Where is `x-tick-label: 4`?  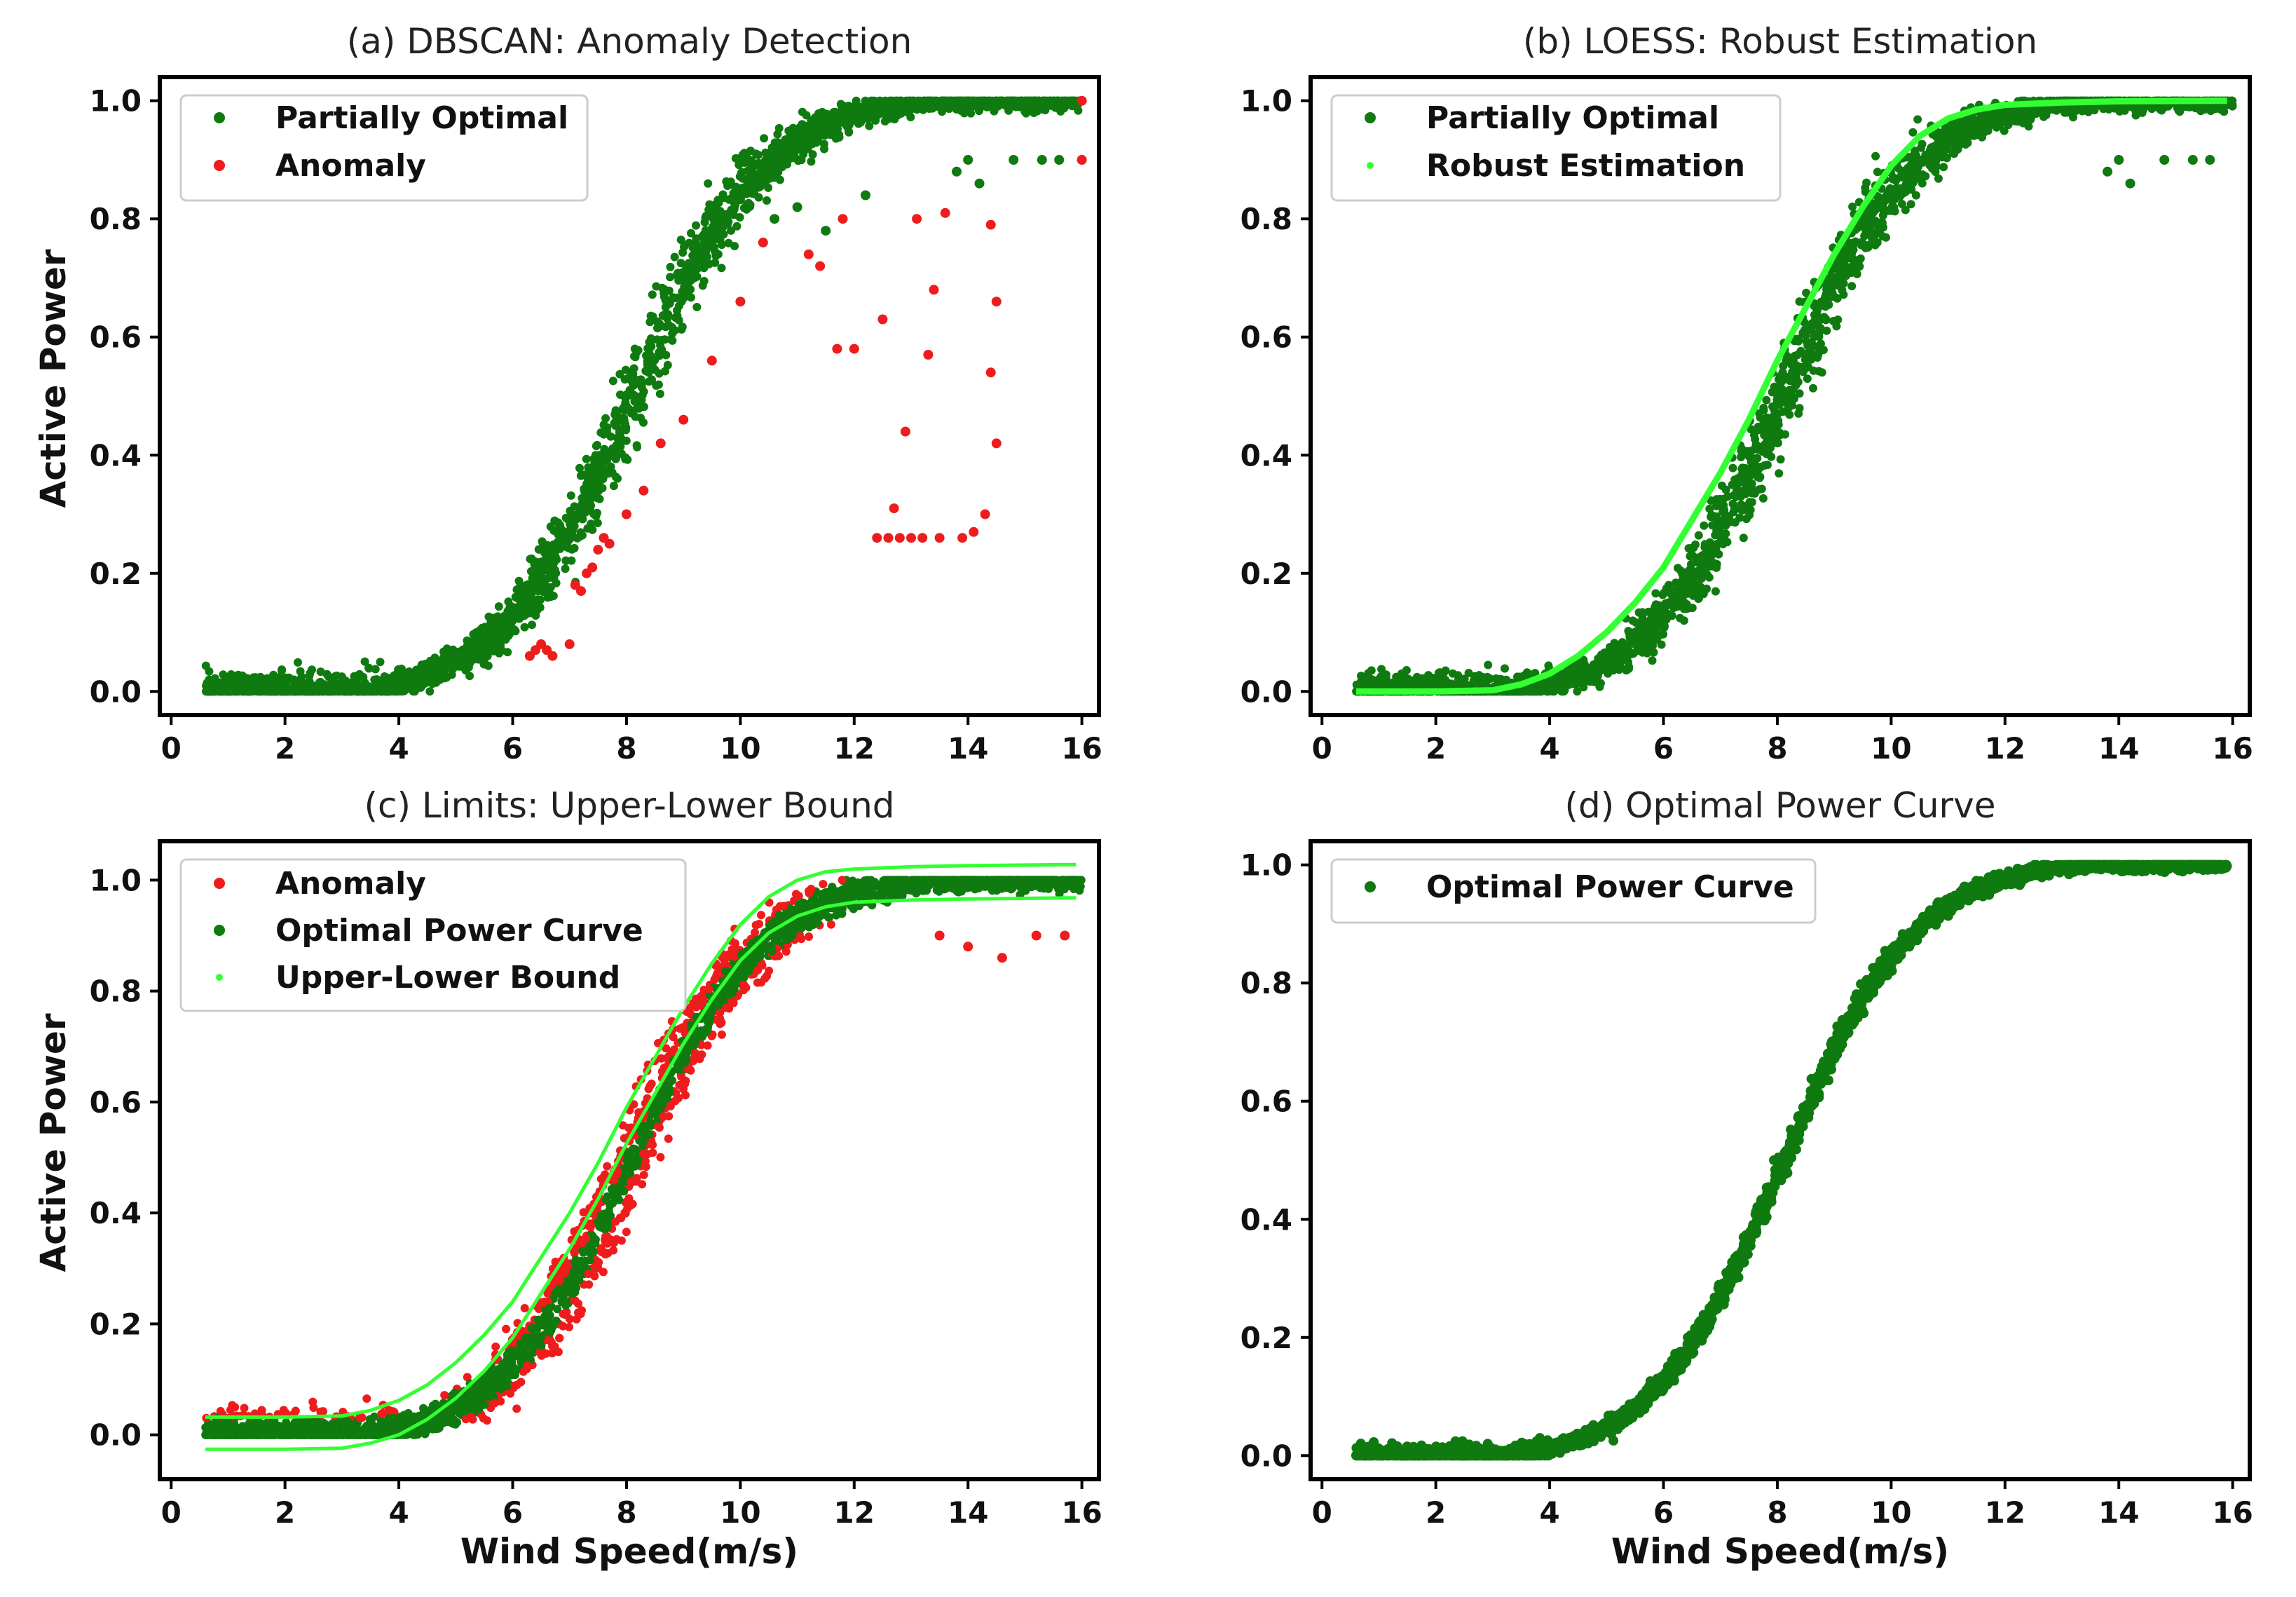 x-tick-label: 4 is located at coordinates (398, 748).